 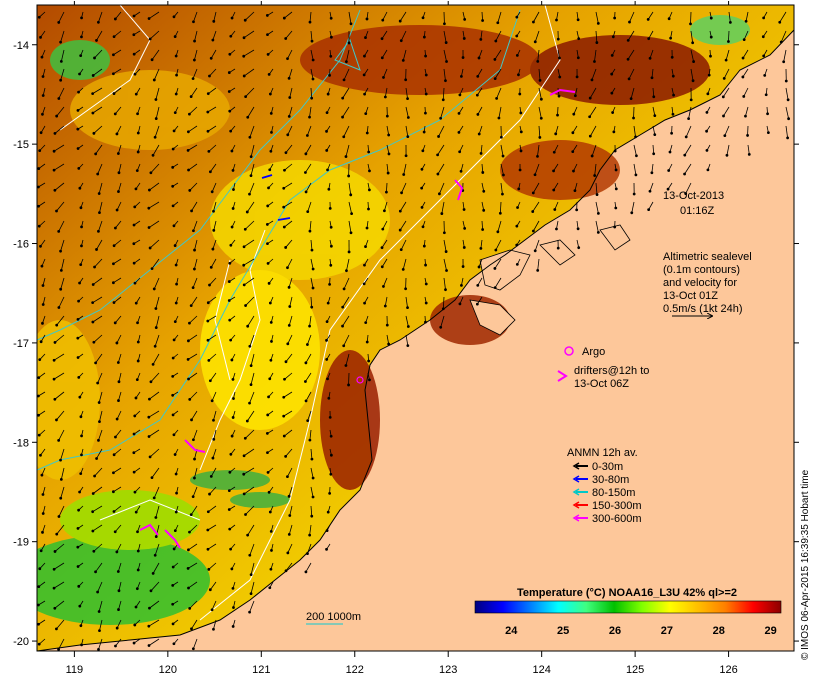 I want to click on colorbar-title: Temperature (°C) NOAA16_L3U 42% ql>=2, so click(x=627, y=593).